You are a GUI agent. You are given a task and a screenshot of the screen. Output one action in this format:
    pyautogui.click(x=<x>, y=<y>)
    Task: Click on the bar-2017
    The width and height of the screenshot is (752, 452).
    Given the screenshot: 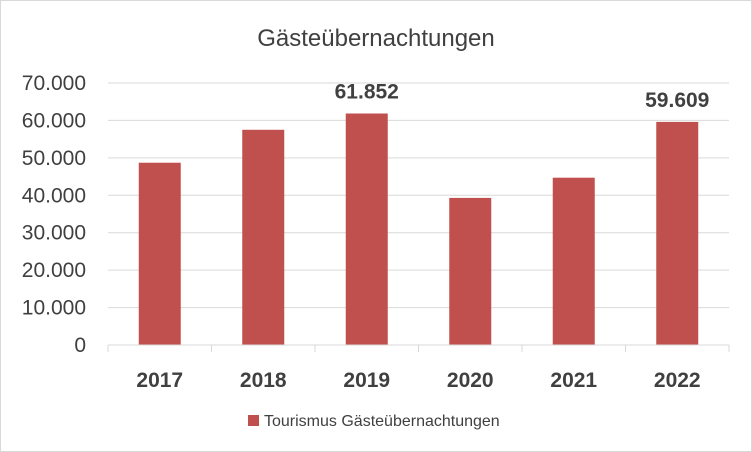 What is the action you would take?
    pyautogui.click(x=159, y=253)
    